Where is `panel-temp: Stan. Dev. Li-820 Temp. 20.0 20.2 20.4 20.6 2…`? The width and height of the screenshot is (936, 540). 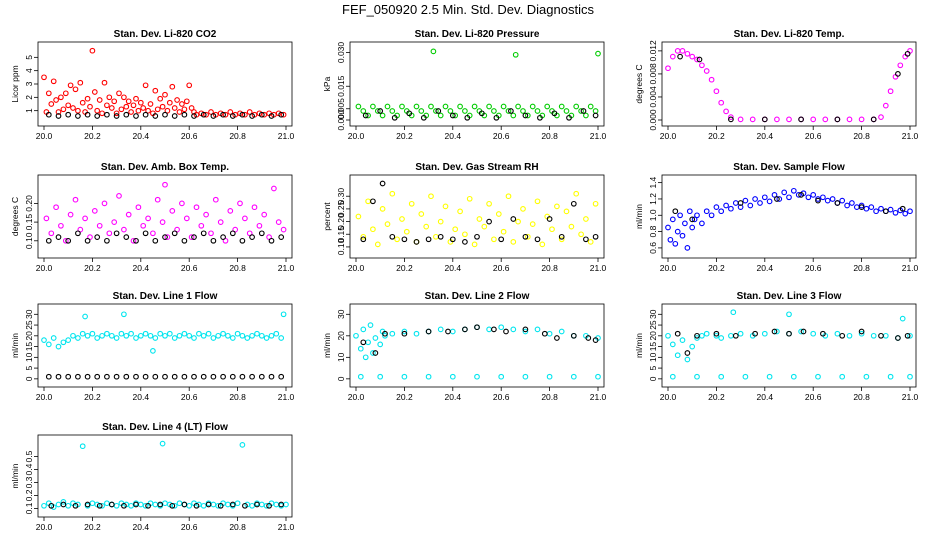 panel-temp: Stan. Dev. Li-820 Temp. 20.0 20.2 20.4 20.6 2… is located at coordinates (776, 85).